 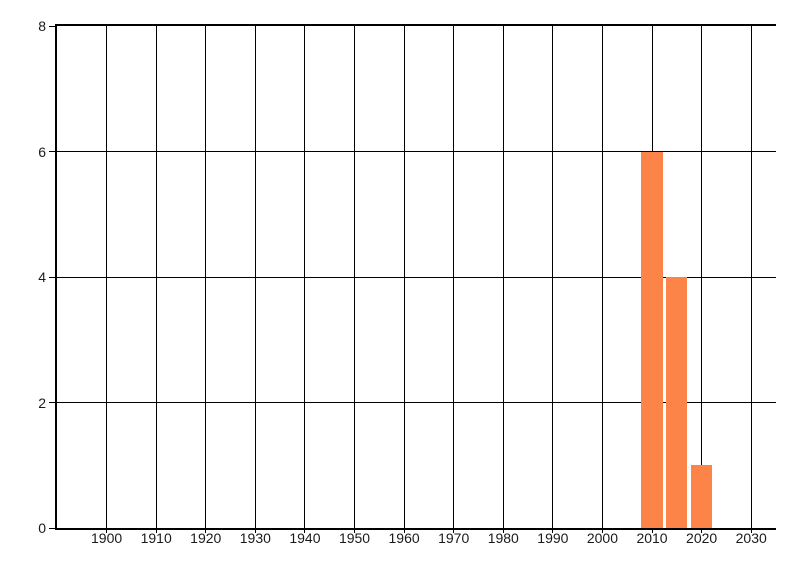 I want to click on y-tick-label: 8, so click(x=42, y=26).